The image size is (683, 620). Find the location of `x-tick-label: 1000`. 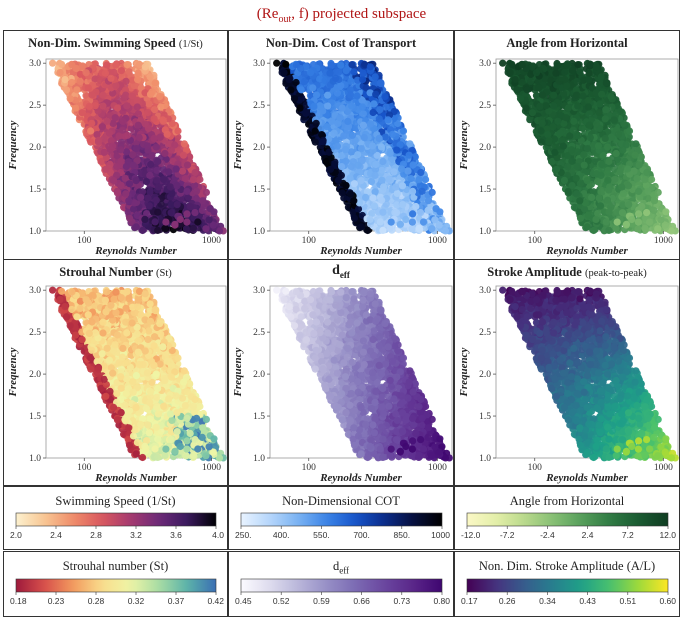

x-tick-label: 1000 is located at coordinates (437, 241).